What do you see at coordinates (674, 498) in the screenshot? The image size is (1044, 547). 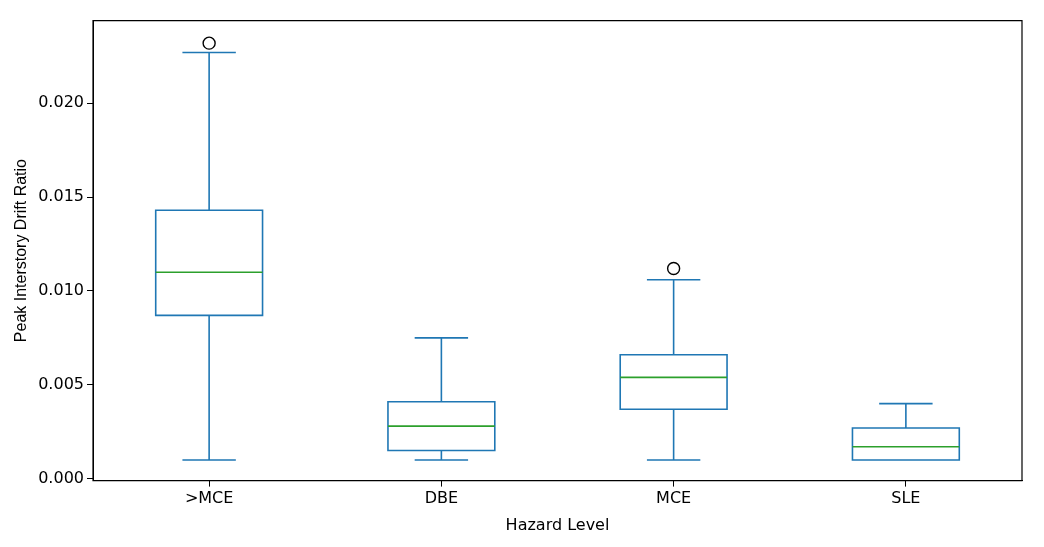 I see `x-tick-label: MCE` at bounding box center [674, 498].